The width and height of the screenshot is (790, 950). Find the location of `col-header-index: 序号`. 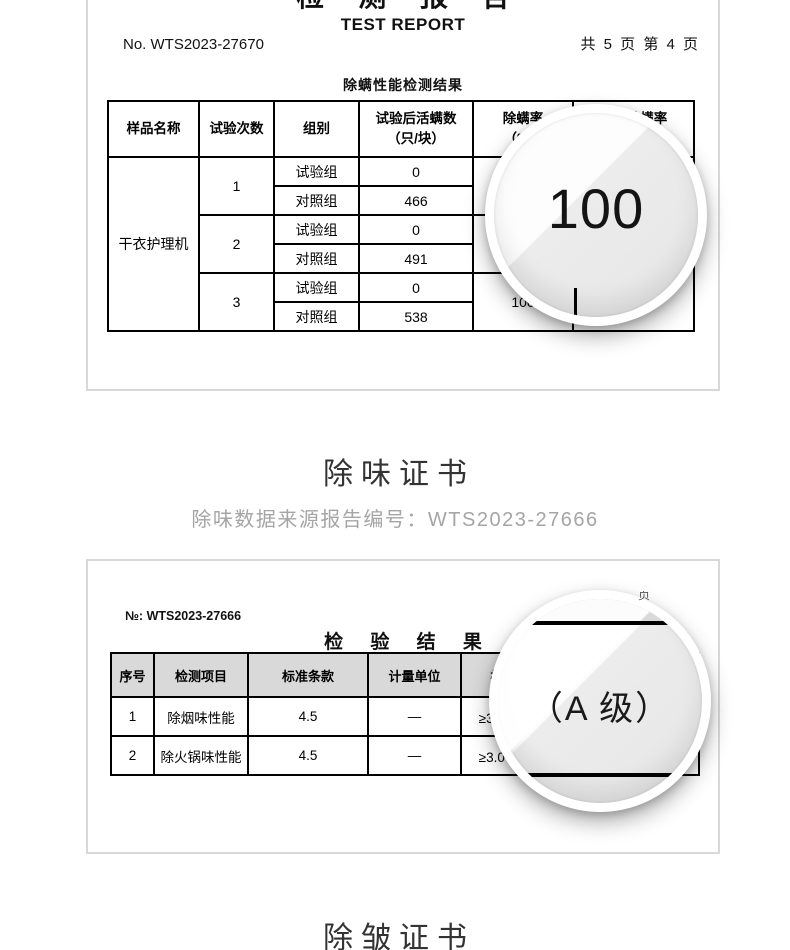

col-header-index: 序号 is located at coordinates (132, 675).